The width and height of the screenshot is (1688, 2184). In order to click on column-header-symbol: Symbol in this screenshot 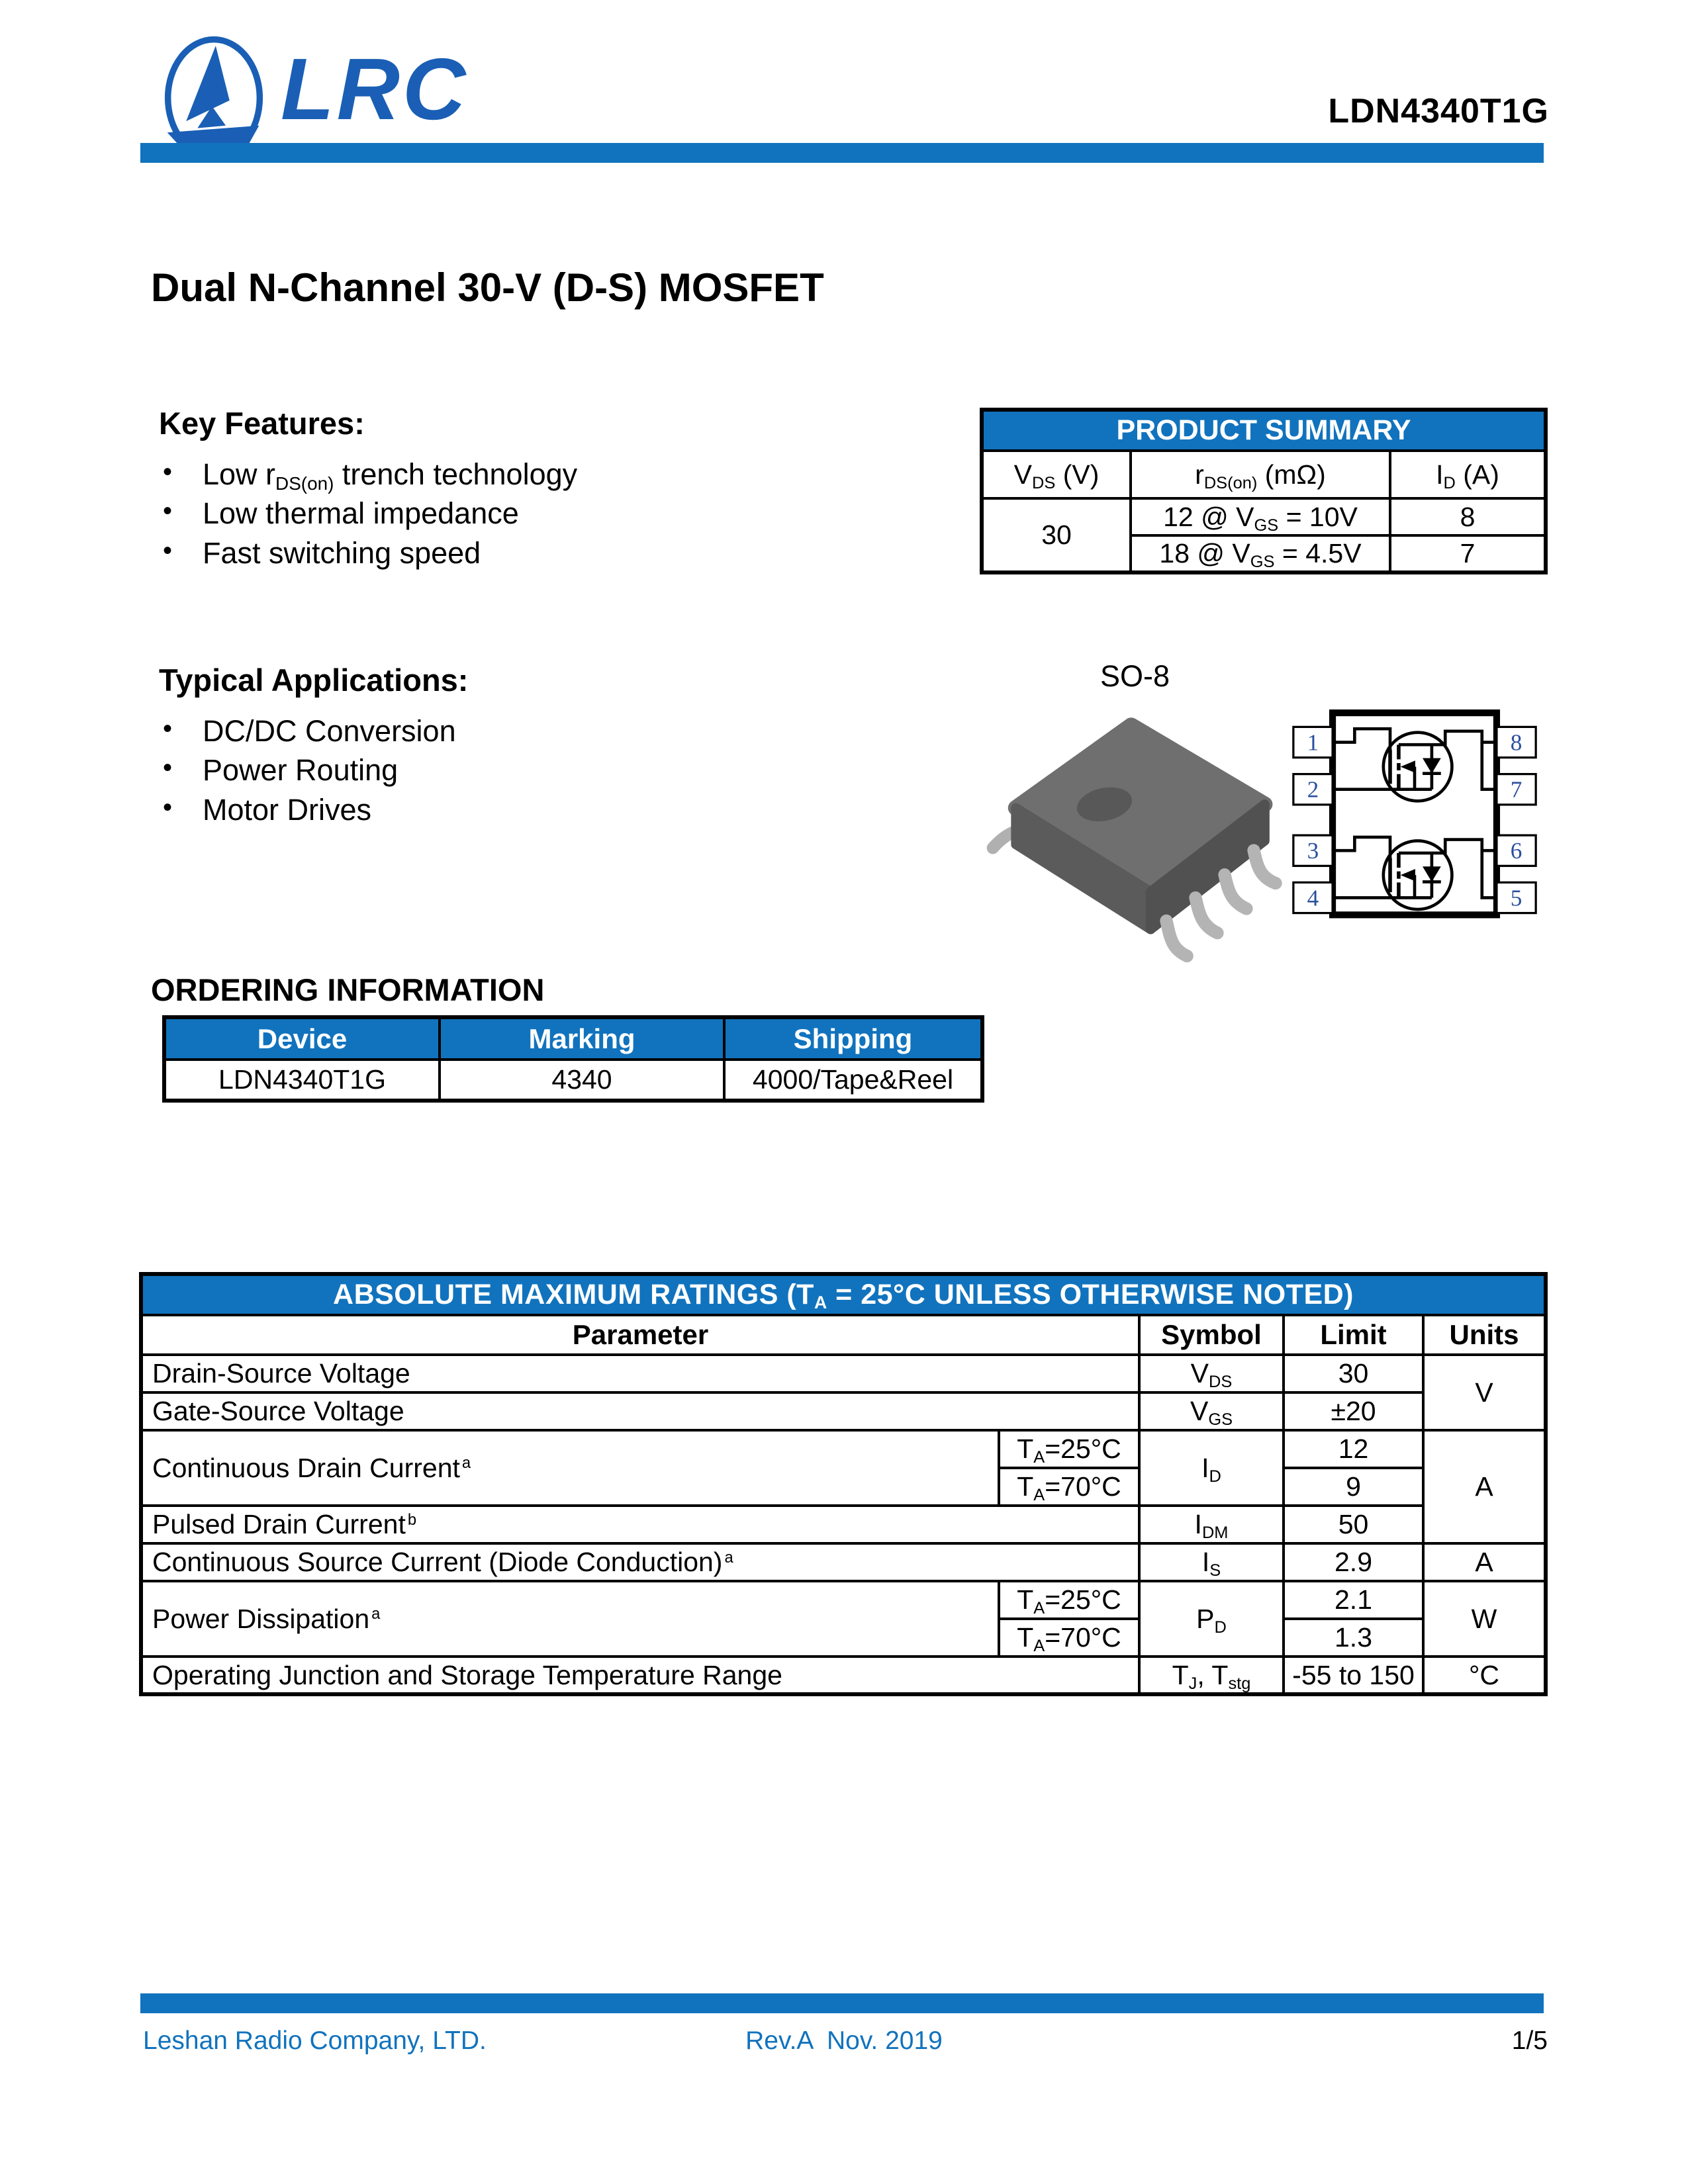, I will do `click(1211, 1335)`.